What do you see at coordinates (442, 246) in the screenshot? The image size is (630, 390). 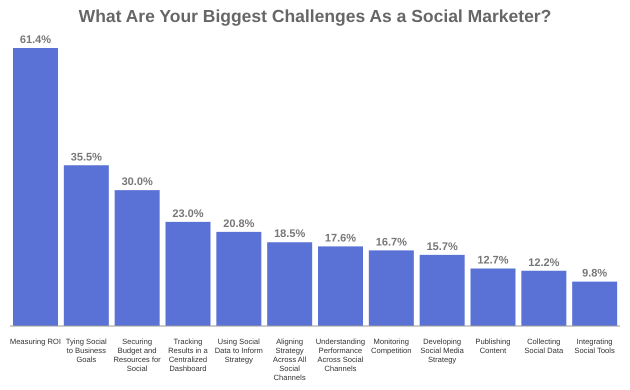 I see `data-label: 15.7%` at bounding box center [442, 246].